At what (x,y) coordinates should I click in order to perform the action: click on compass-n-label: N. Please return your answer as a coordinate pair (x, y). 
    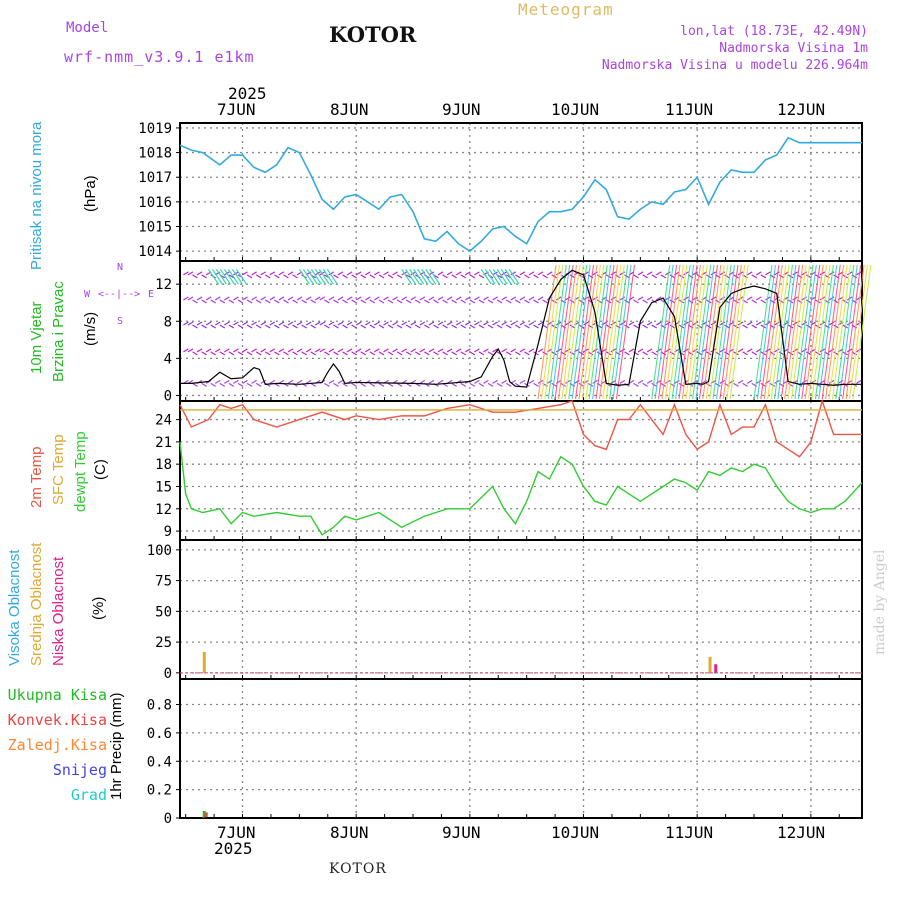
    Looking at the image, I should click on (120, 267).